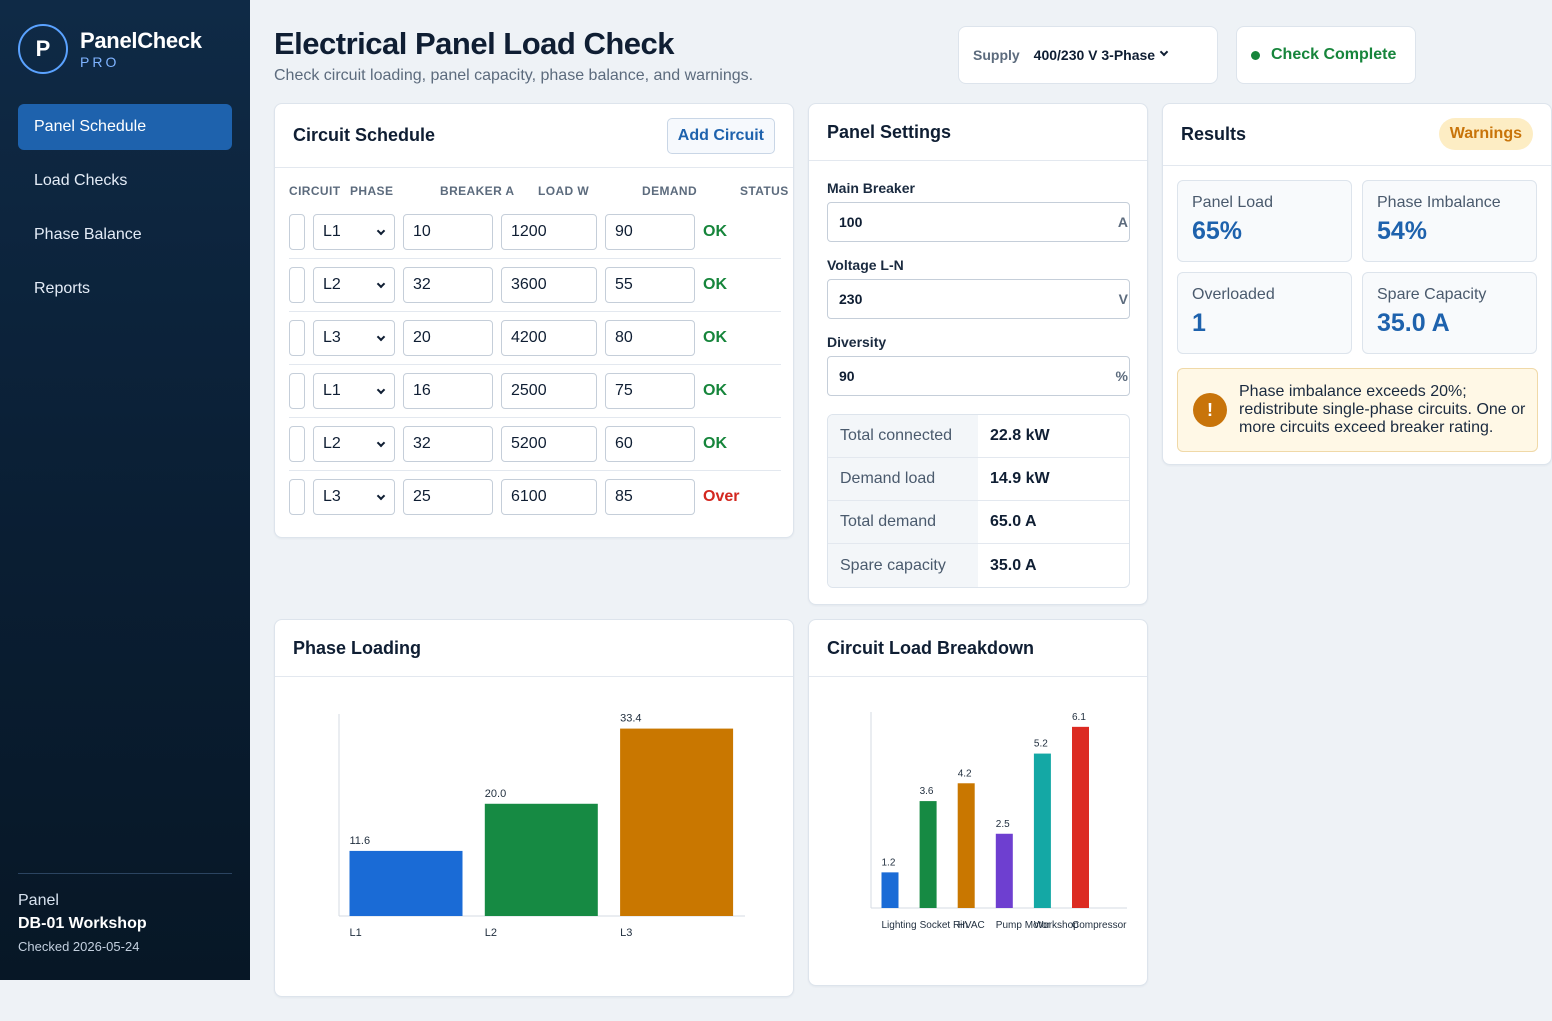 This screenshot has width=1552, height=1021. What do you see at coordinates (141, 40) in the screenshot?
I see `app-name: PanelCheck` at bounding box center [141, 40].